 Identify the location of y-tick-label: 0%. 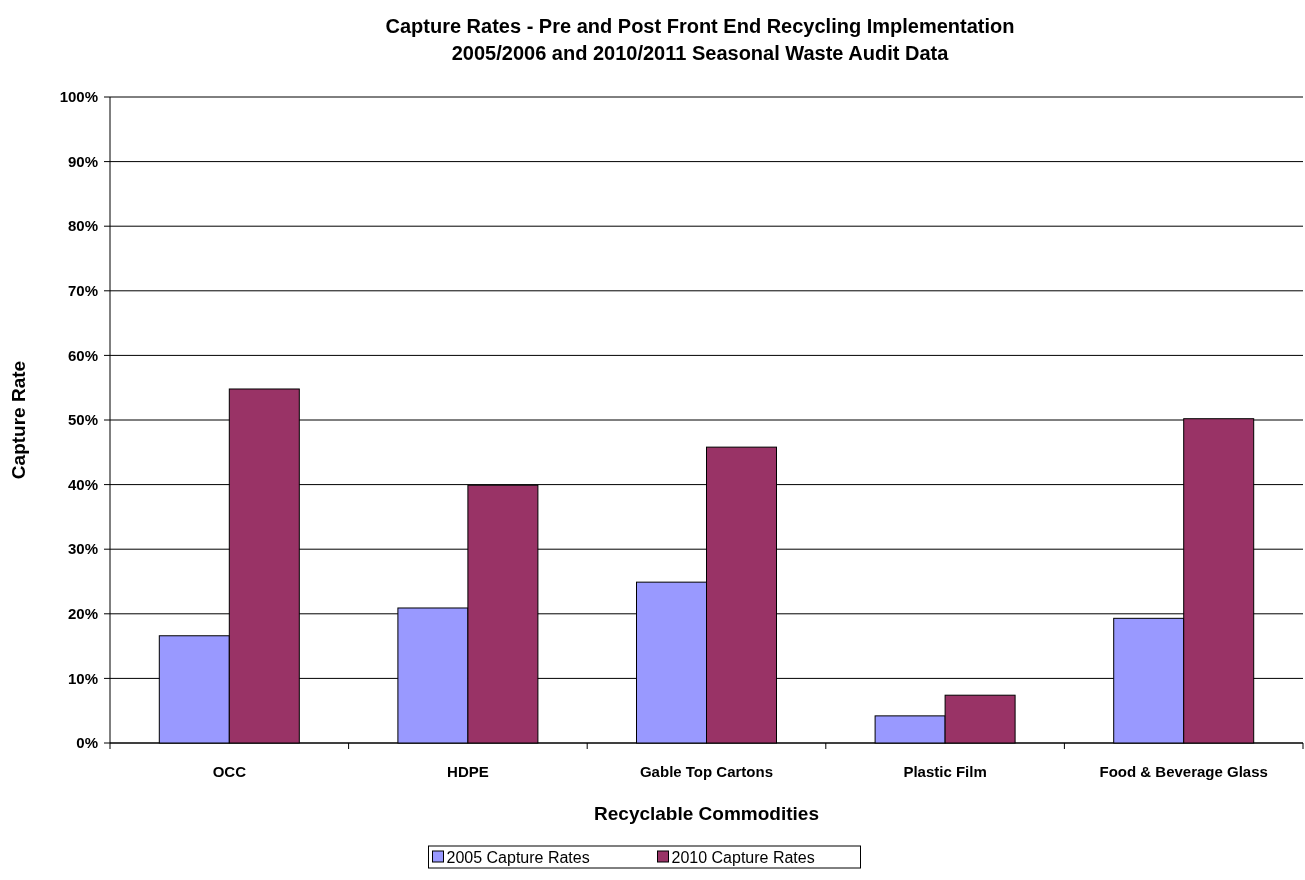
(87, 743).